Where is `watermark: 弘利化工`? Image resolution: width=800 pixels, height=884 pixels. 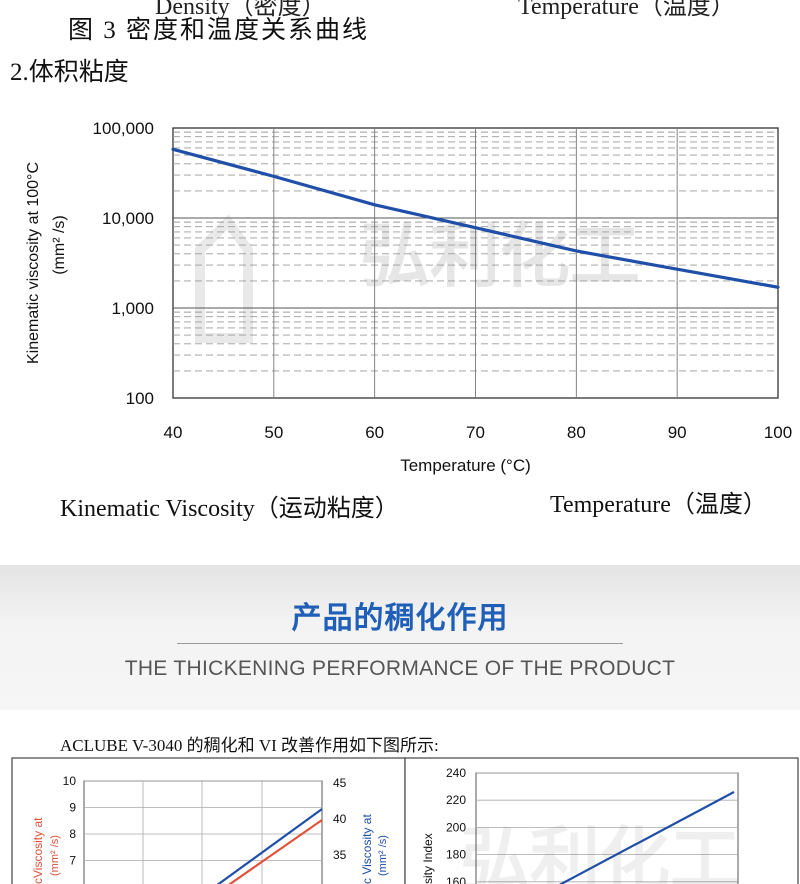 watermark: 弘利化工 is located at coordinates (417, 278).